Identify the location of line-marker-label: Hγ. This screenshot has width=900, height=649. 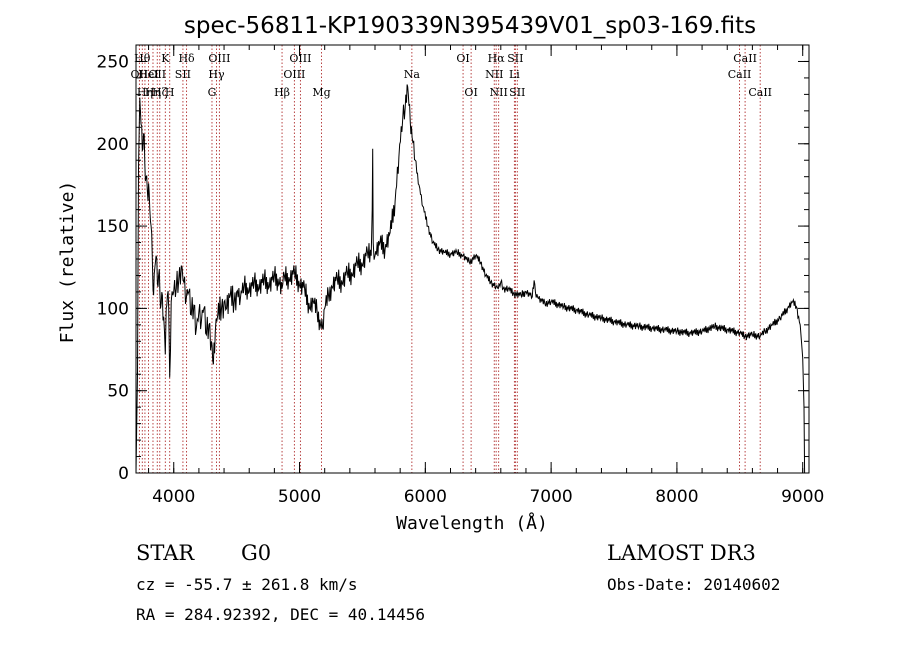
(216, 74).